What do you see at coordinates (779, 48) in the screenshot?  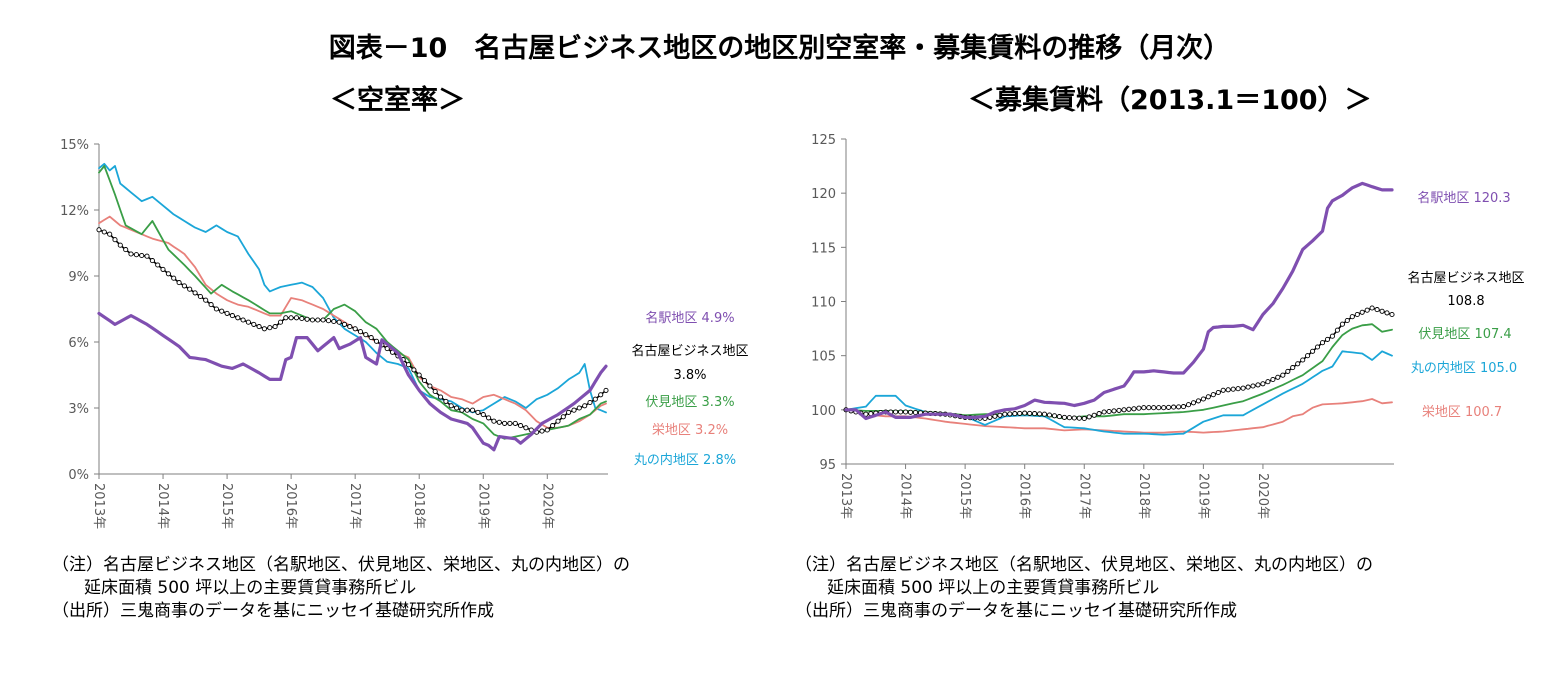 I see `page-title: 図表－10 名古屋ビジネス地区の地区別空室率・募集賃料の推移（月次）` at bounding box center [779, 48].